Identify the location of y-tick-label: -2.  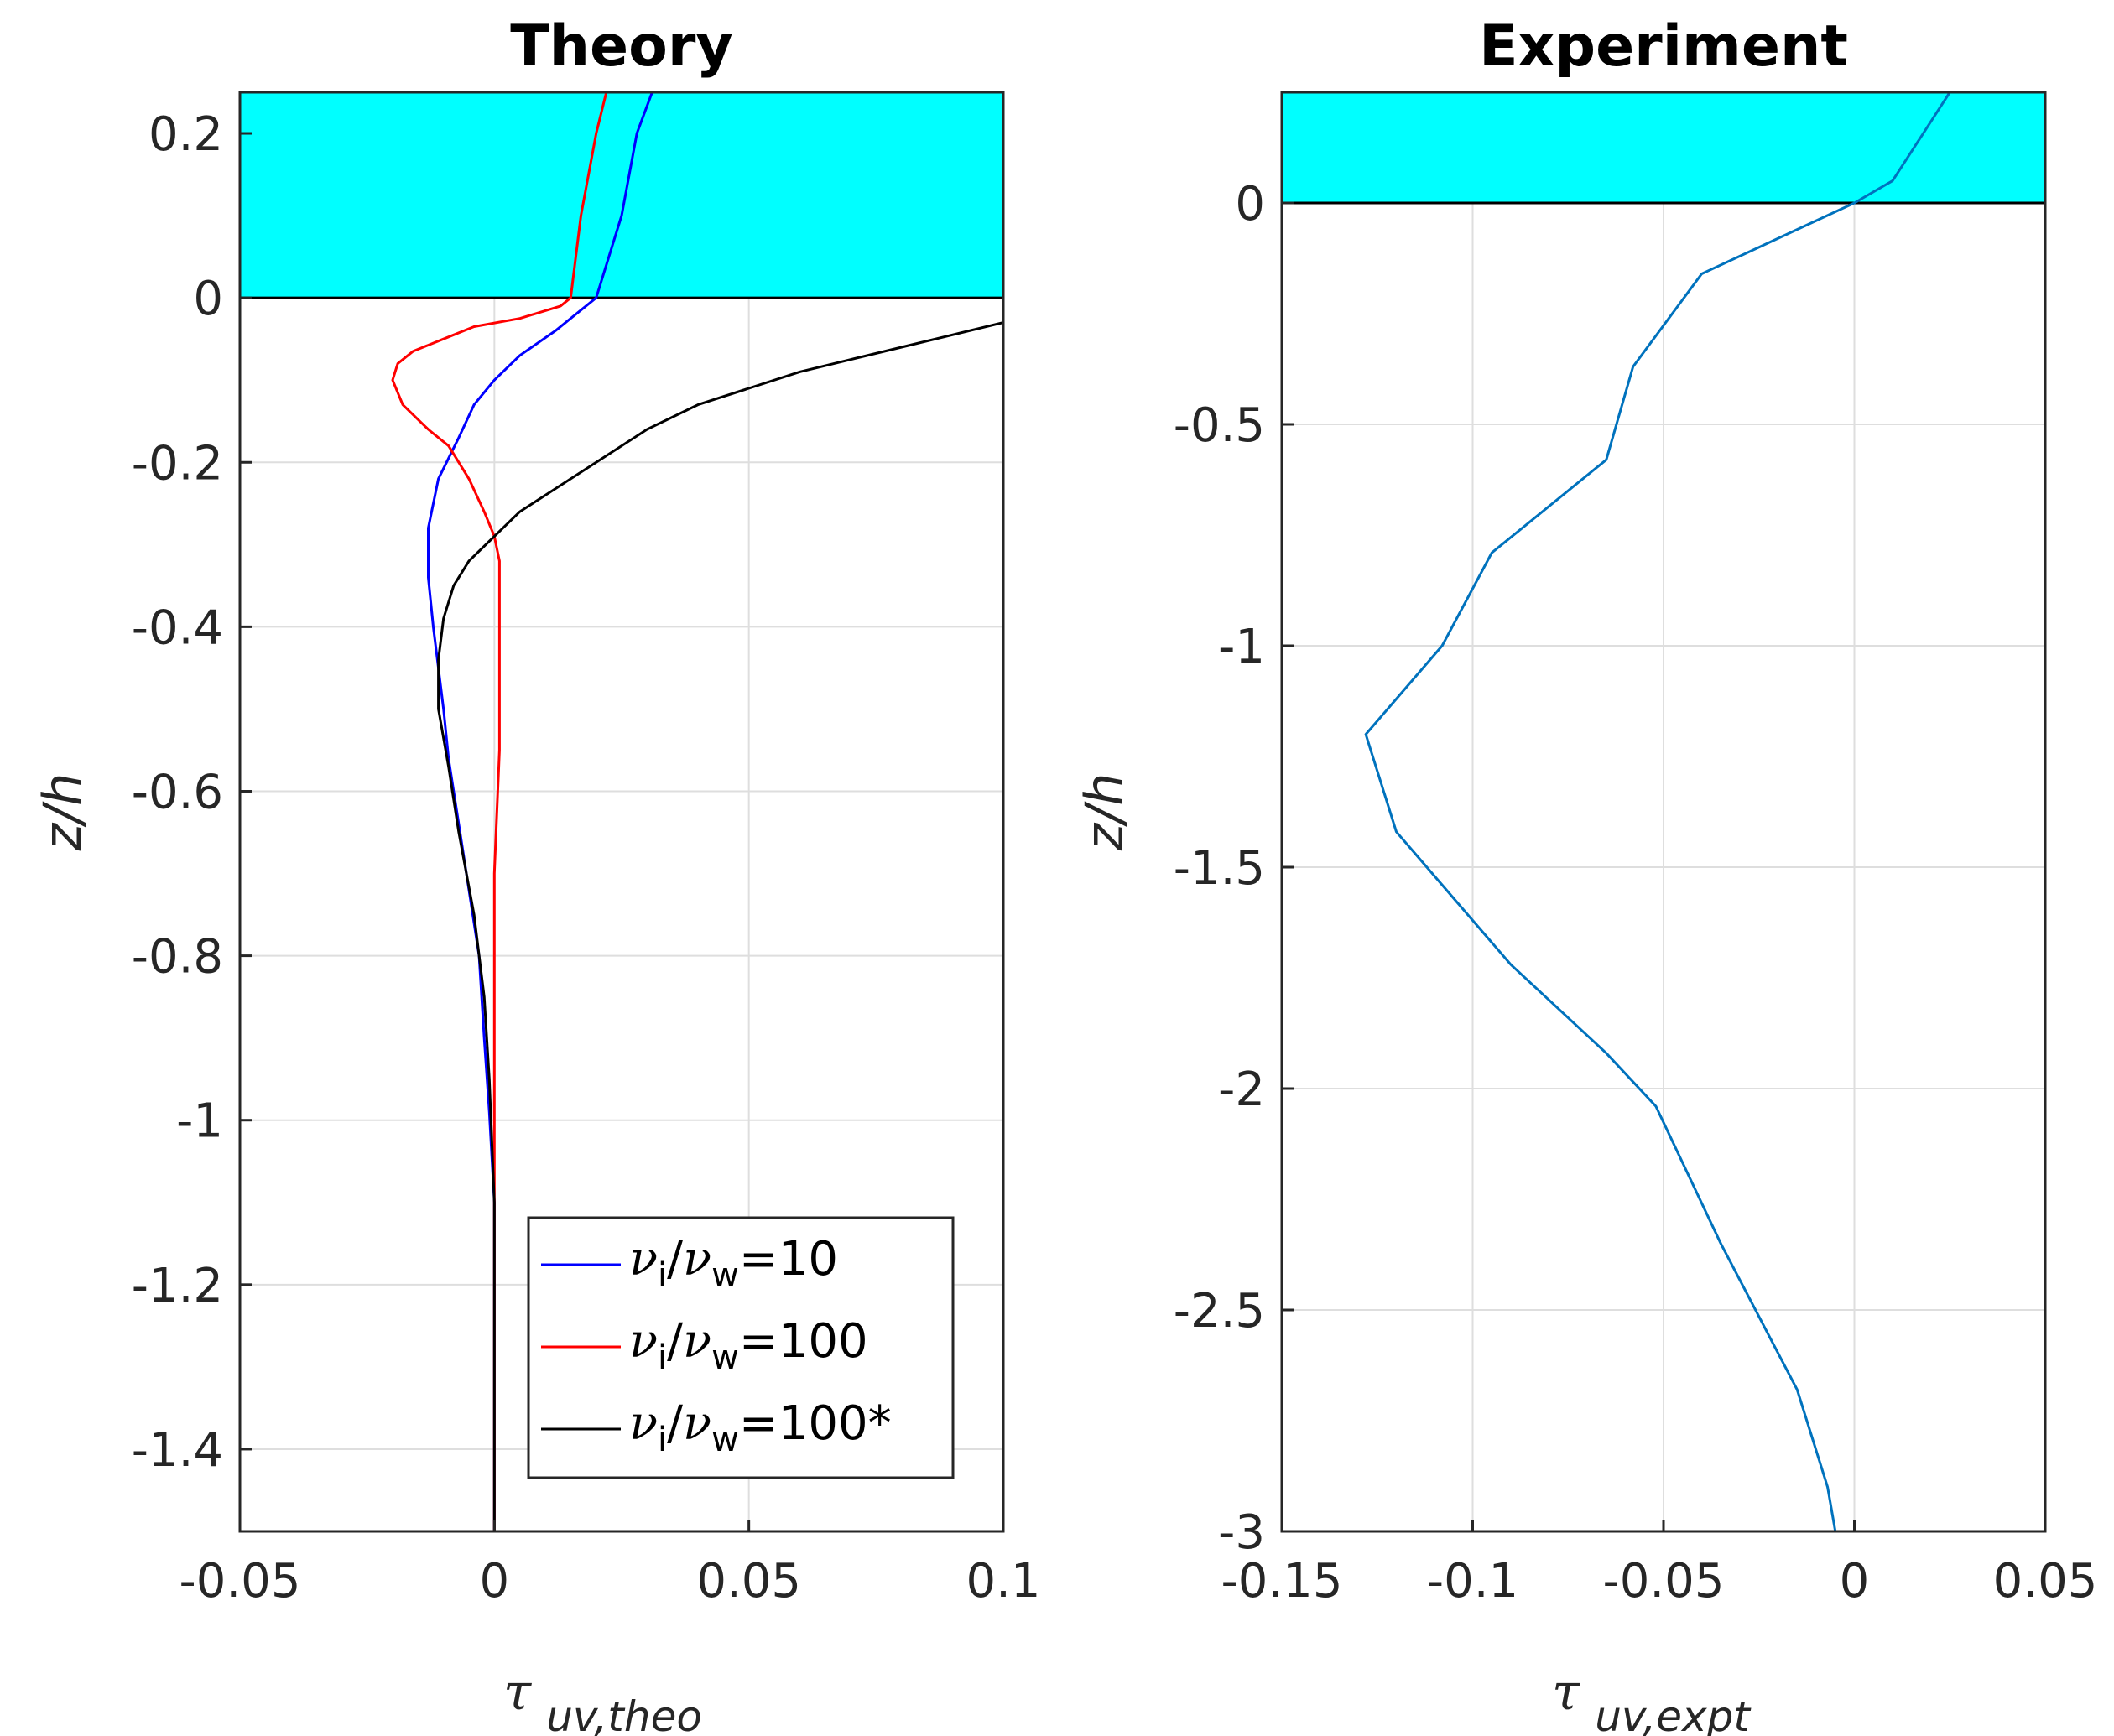
(1241, 1090).